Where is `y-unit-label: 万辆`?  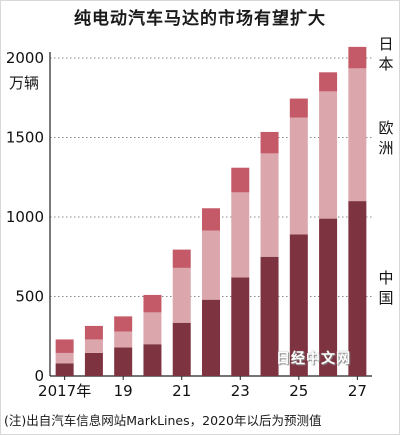 y-unit-label: 万辆 is located at coordinates (24, 83).